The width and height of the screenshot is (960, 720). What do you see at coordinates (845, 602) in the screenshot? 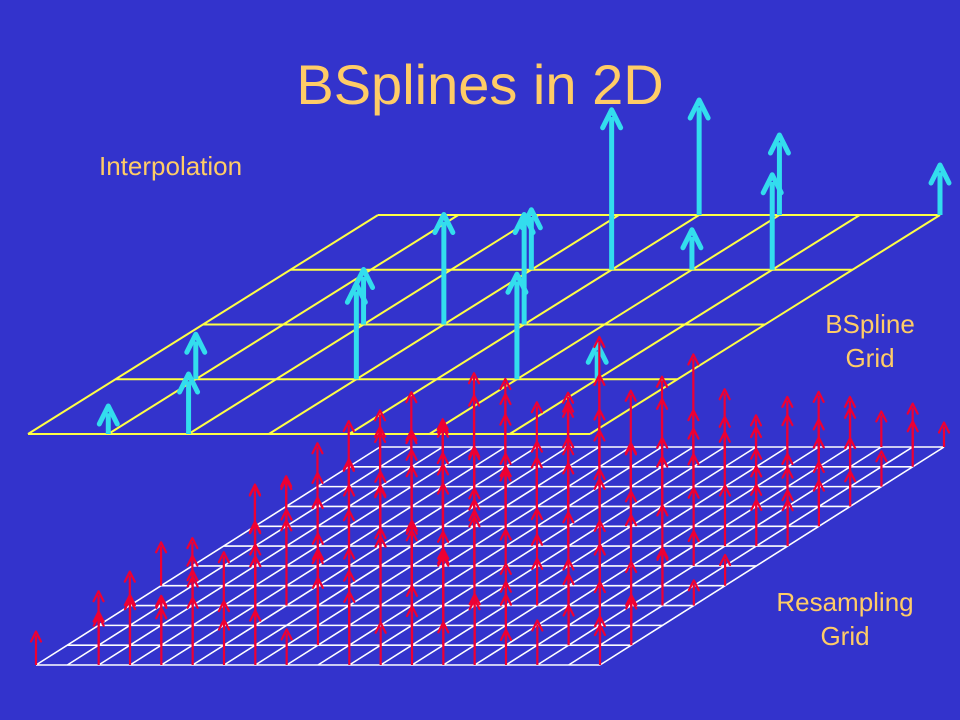
I see `resampling-grid-label-line1: Resampling` at bounding box center [845, 602].